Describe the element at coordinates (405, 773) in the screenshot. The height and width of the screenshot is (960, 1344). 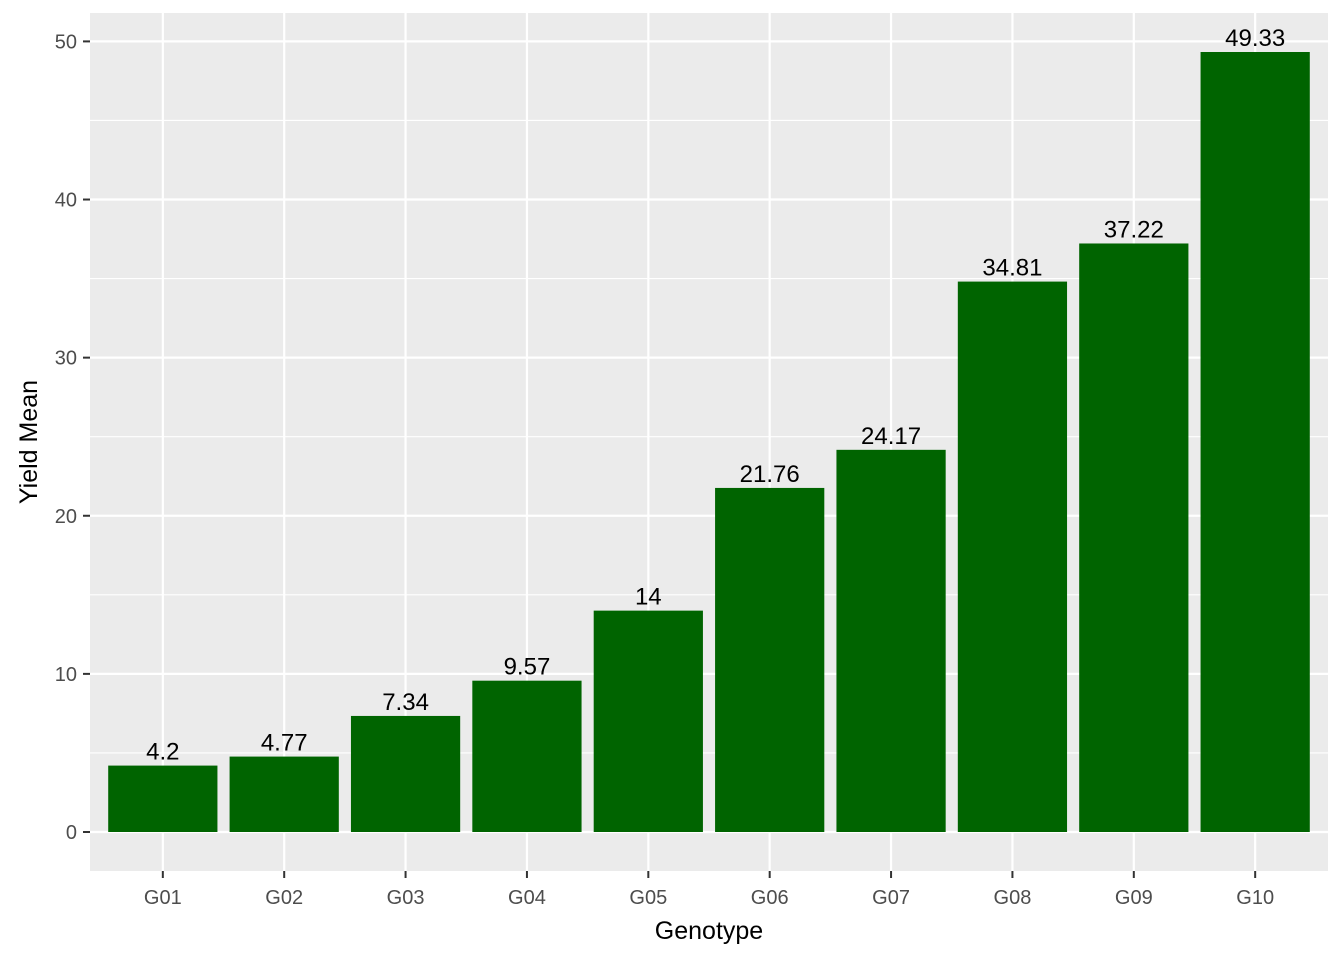
I see `bar-G03` at that location.